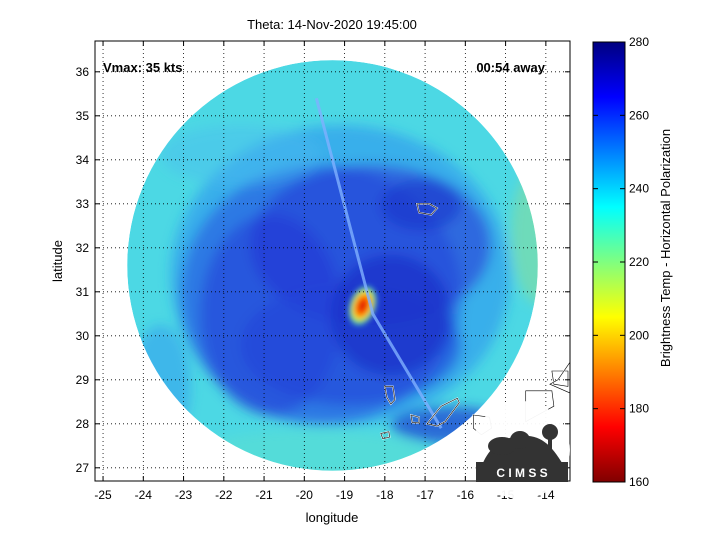 This screenshot has width=720, height=545. What do you see at coordinates (83, 468) in the screenshot?
I see `y-tick-label: 27` at bounding box center [83, 468].